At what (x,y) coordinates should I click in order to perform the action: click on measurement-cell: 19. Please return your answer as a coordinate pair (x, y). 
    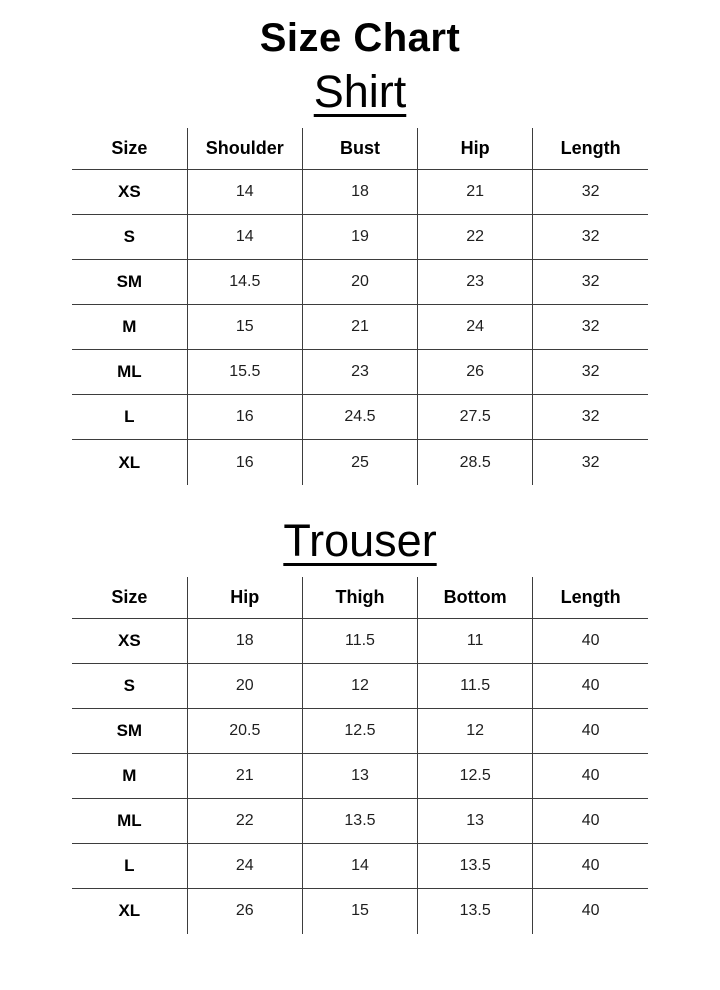
    Looking at the image, I should click on (359, 237).